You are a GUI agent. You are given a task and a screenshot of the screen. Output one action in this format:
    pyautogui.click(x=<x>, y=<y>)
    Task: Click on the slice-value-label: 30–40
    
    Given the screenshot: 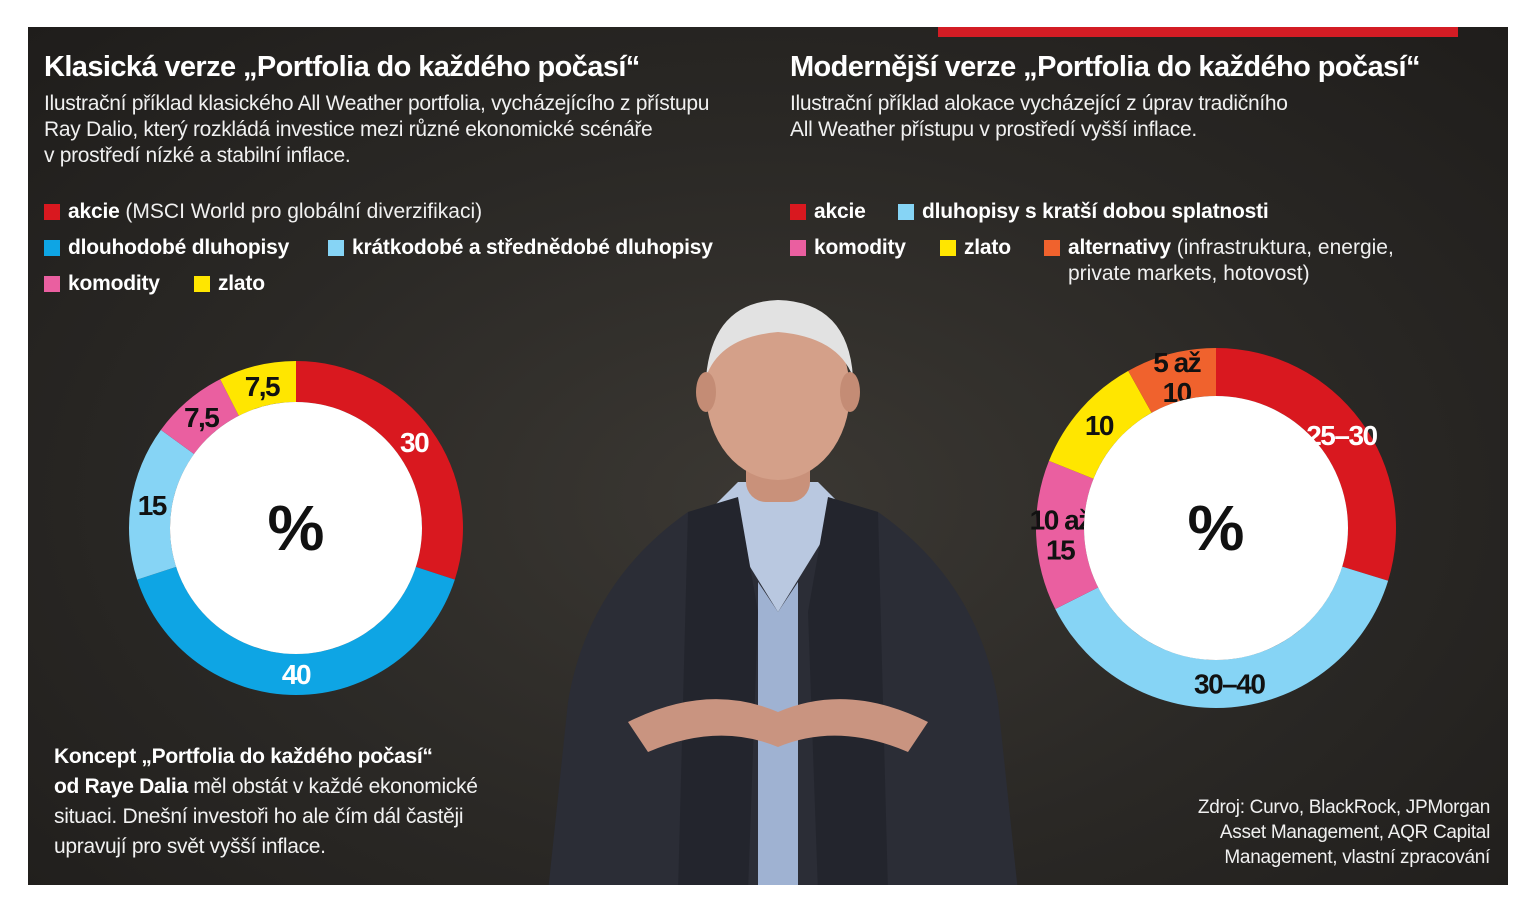 What is the action you would take?
    pyautogui.click(x=1229, y=683)
    